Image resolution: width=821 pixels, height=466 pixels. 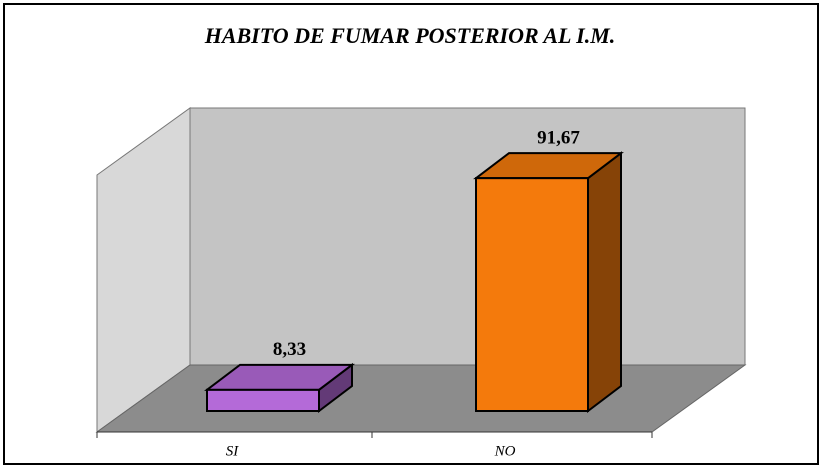 What do you see at coordinates (604, 282) in the screenshot?
I see `bar-side` at bounding box center [604, 282].